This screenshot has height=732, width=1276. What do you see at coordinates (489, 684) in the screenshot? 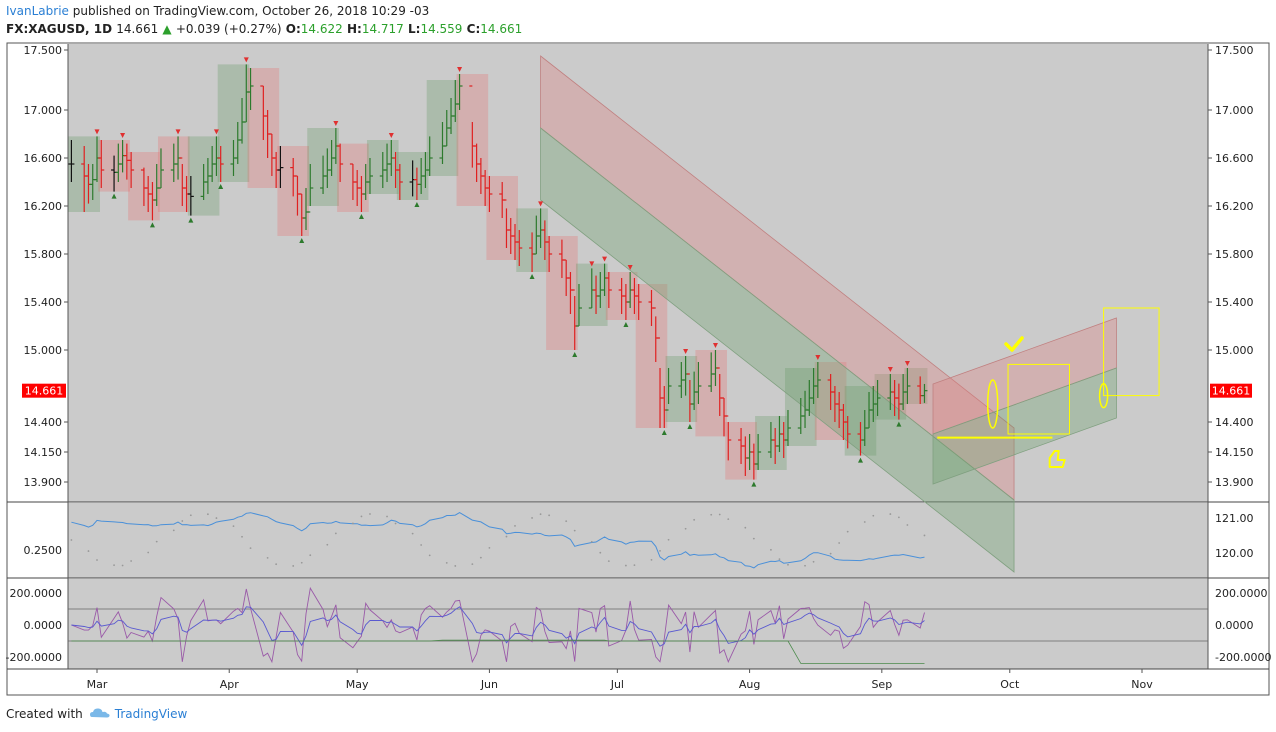
I see `time-tick-label: Jun` at bounding box center [489, 684].